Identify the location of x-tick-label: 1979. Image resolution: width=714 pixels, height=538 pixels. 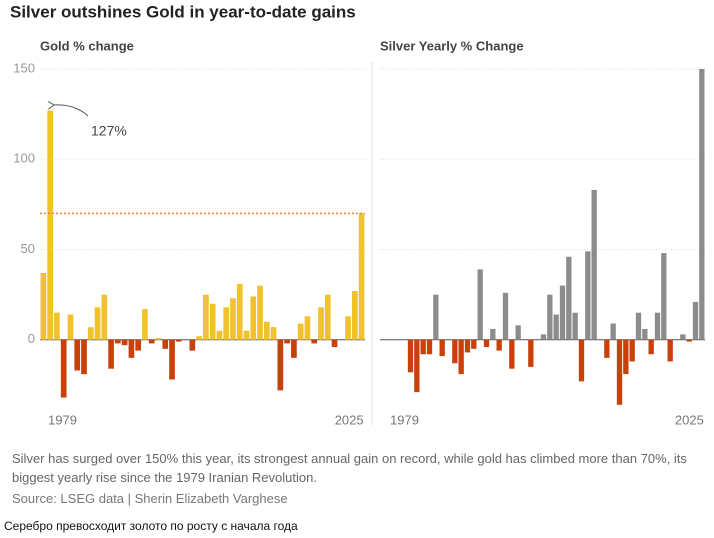
(62, 419).